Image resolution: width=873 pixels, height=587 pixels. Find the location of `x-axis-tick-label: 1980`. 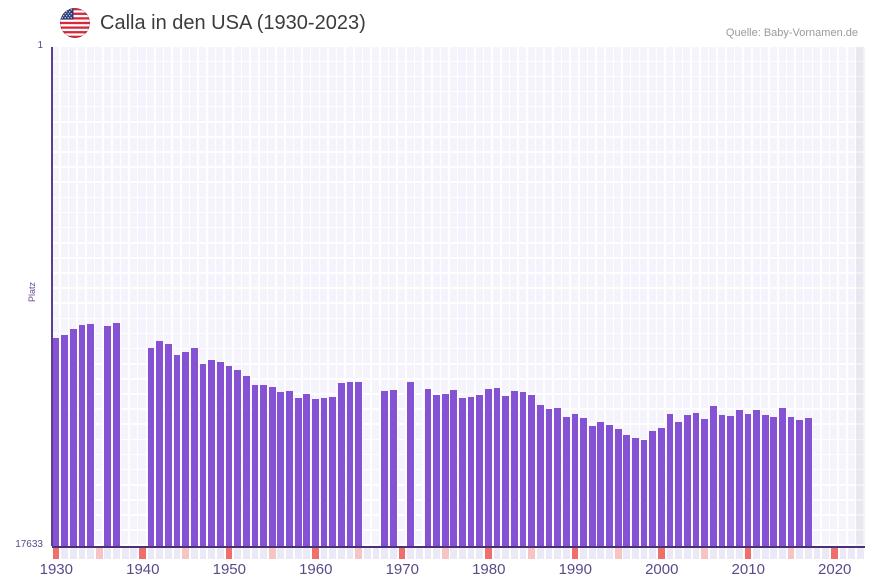

x-axis-tick-label: 1980 is located at coordinates (489, 569).